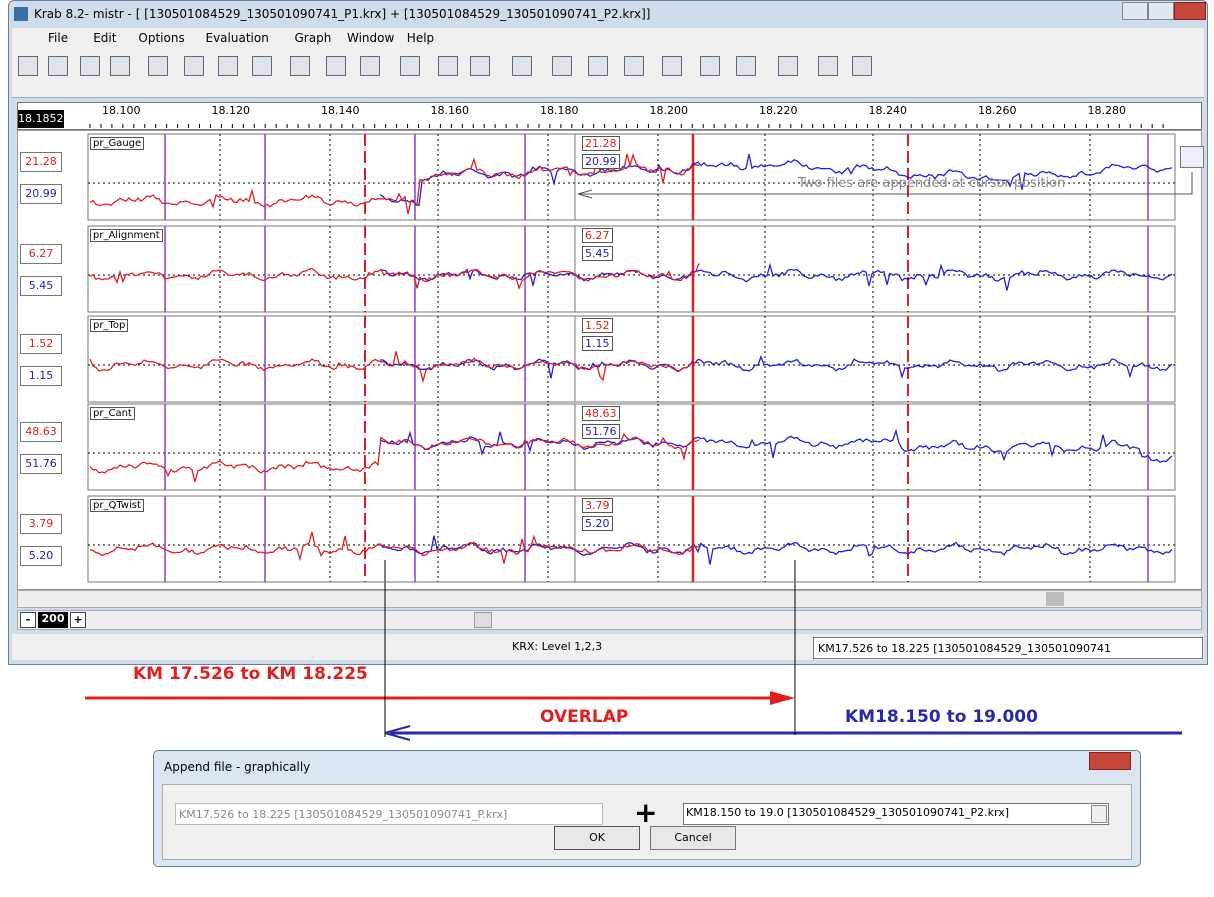 The image size is (1214, 897). What do you see at coordinates (126, 235) in the screenshot?
I see `panel-name: pr_Alignment` at bounding box center [126, 235].